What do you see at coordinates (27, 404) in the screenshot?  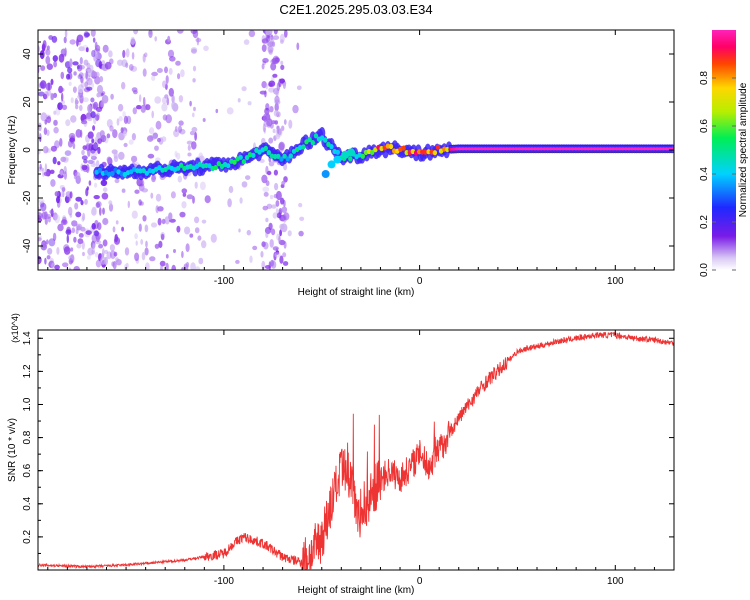 I see `y-tick-label: 1.0` at bounding box center [27, 404].